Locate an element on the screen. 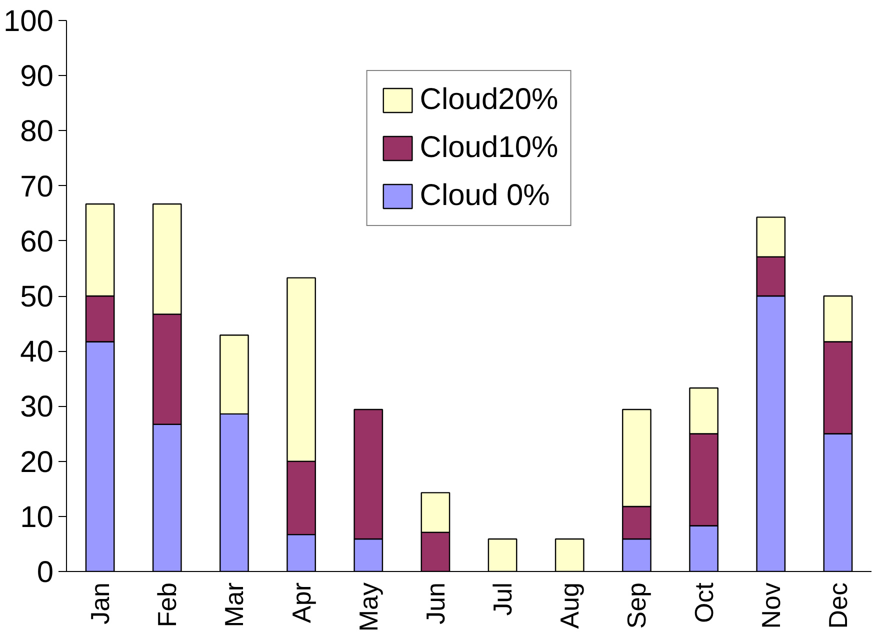 This screenshot has height=634, width=881. x-tick-label: Aug is located at coordinates (569, 605).